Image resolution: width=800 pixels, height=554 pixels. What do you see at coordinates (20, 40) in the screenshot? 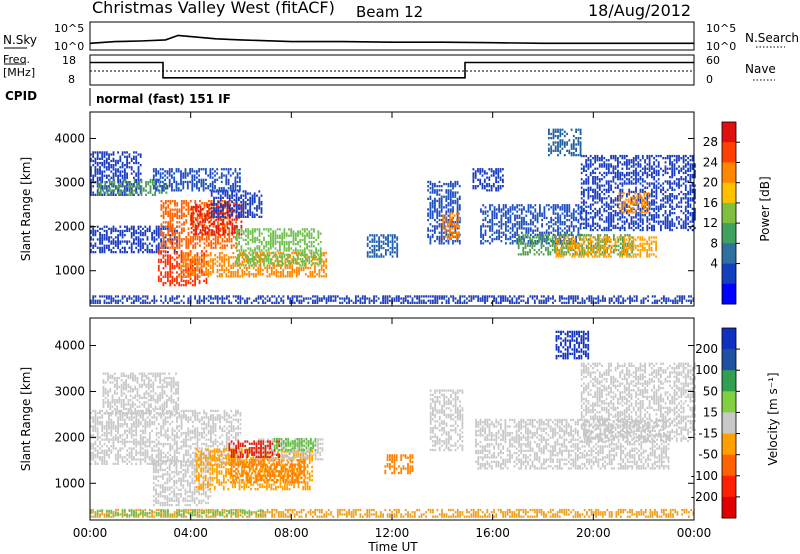
I see `noise-left-label: N.Sky` at bounding box center [20, 40].